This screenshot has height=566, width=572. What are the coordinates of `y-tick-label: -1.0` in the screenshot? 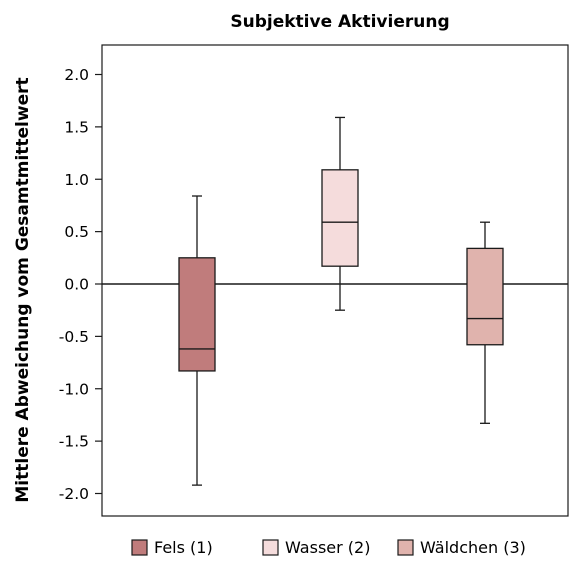 It's located at (74, 389).